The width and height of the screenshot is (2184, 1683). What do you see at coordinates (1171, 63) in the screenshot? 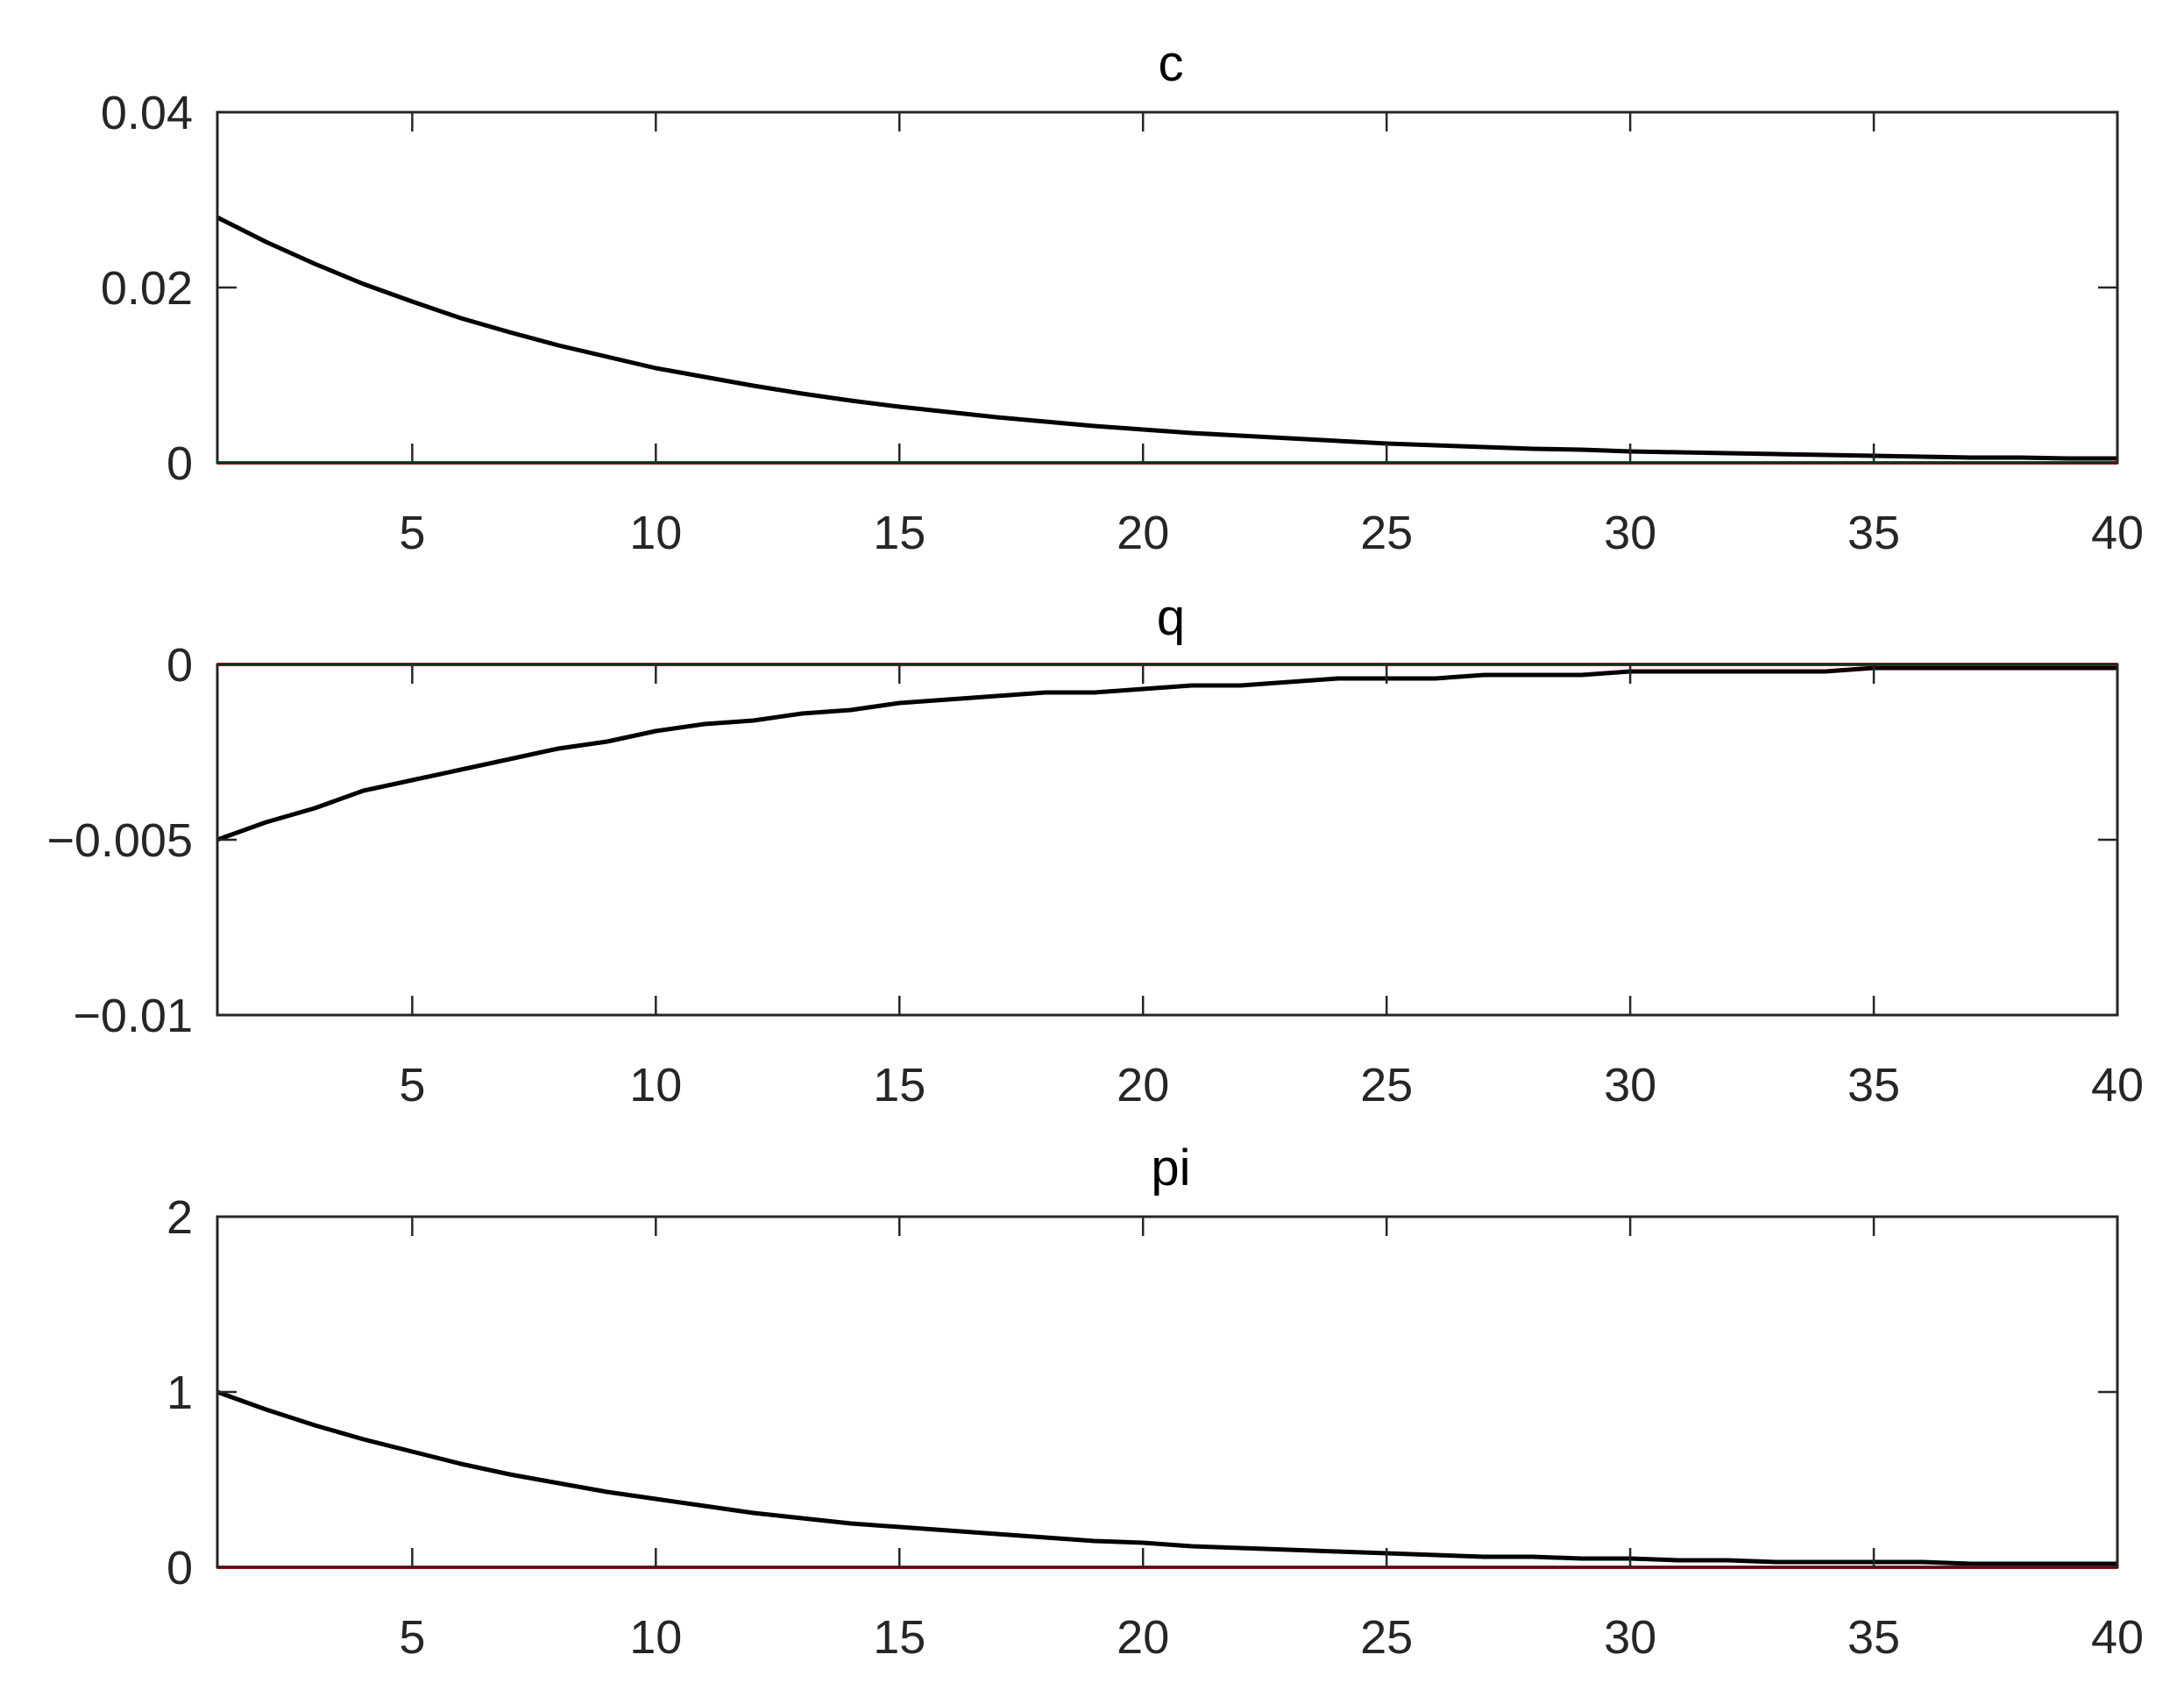
I see `subplot-c-title: c` at bounding box center [1171, 63].